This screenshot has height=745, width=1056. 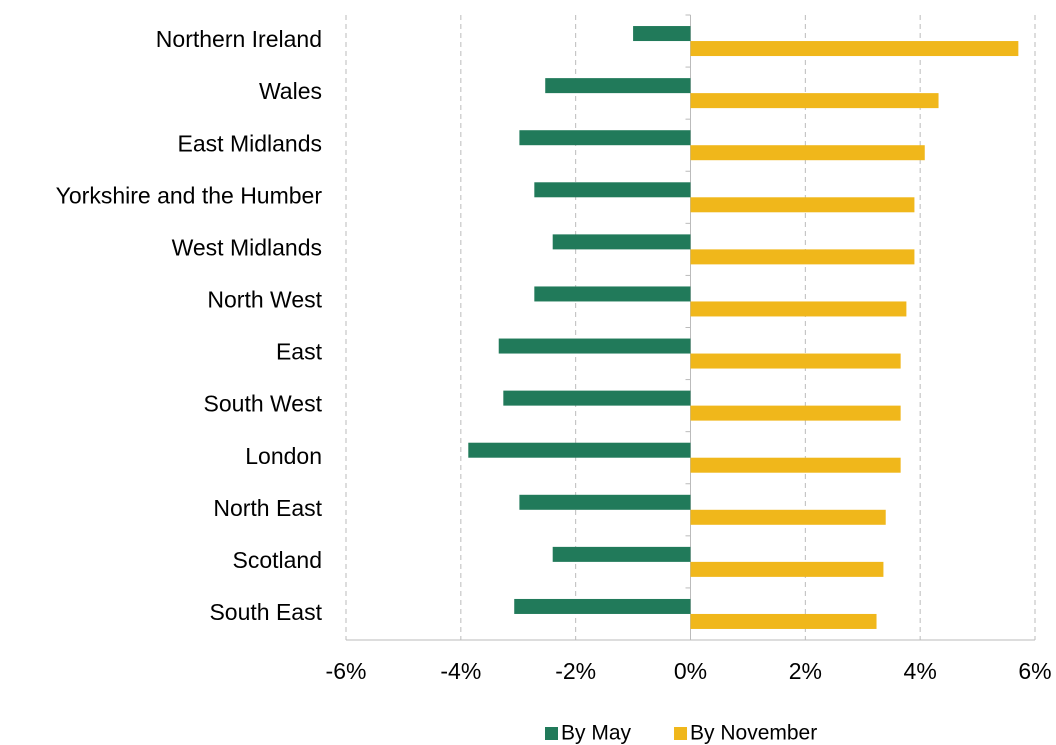 What do you see at coordinates (267, 508) in the screenshot?
I see `y-tick-label: North East` at bounding box center [267, 508].